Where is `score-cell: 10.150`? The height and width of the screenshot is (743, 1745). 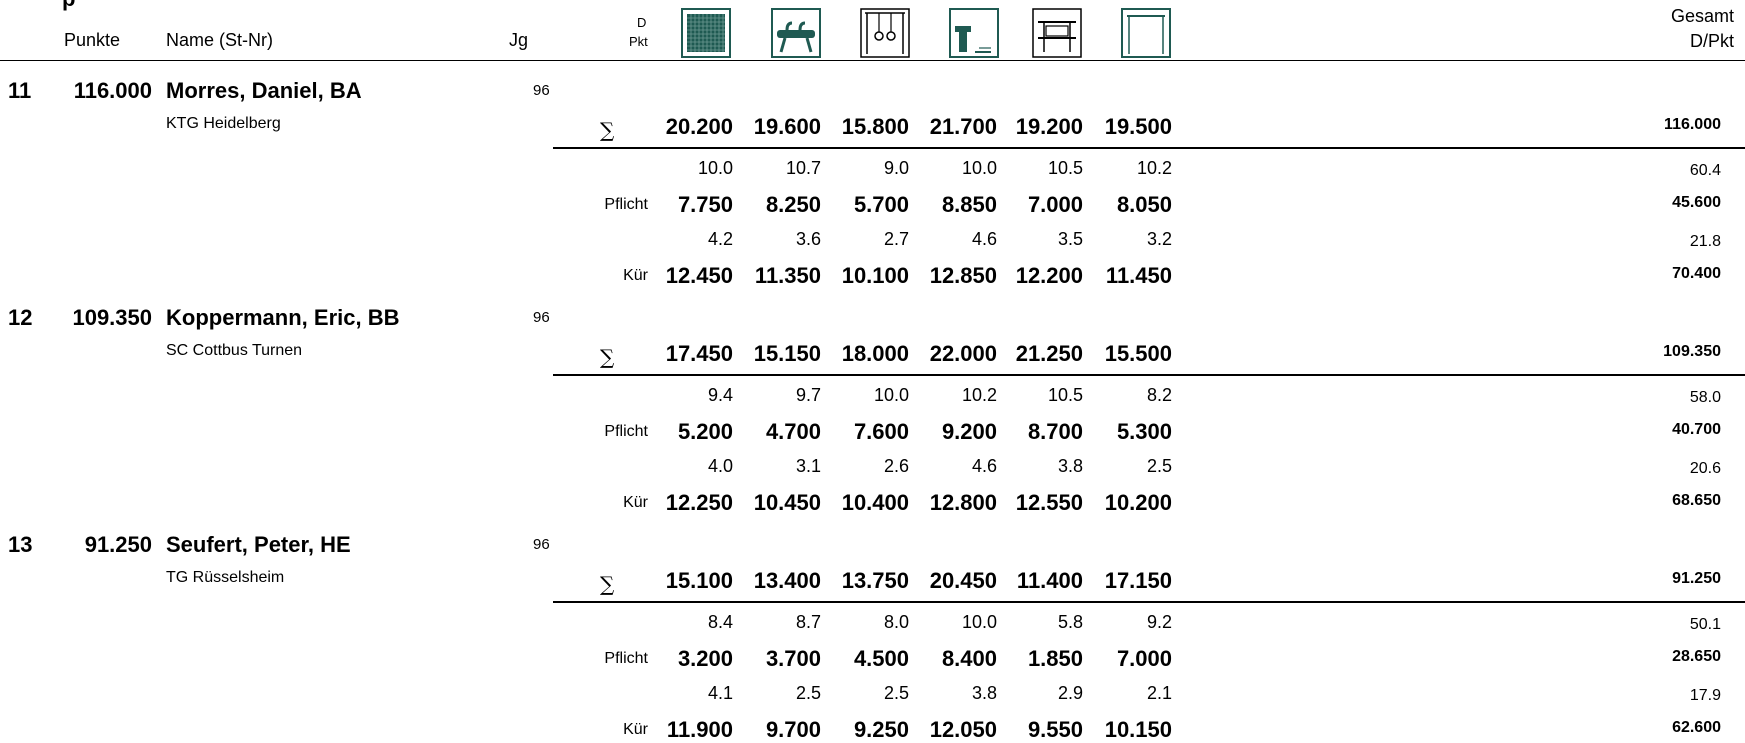
score-cell: 10.150 is located at coordinates (1138, 729).